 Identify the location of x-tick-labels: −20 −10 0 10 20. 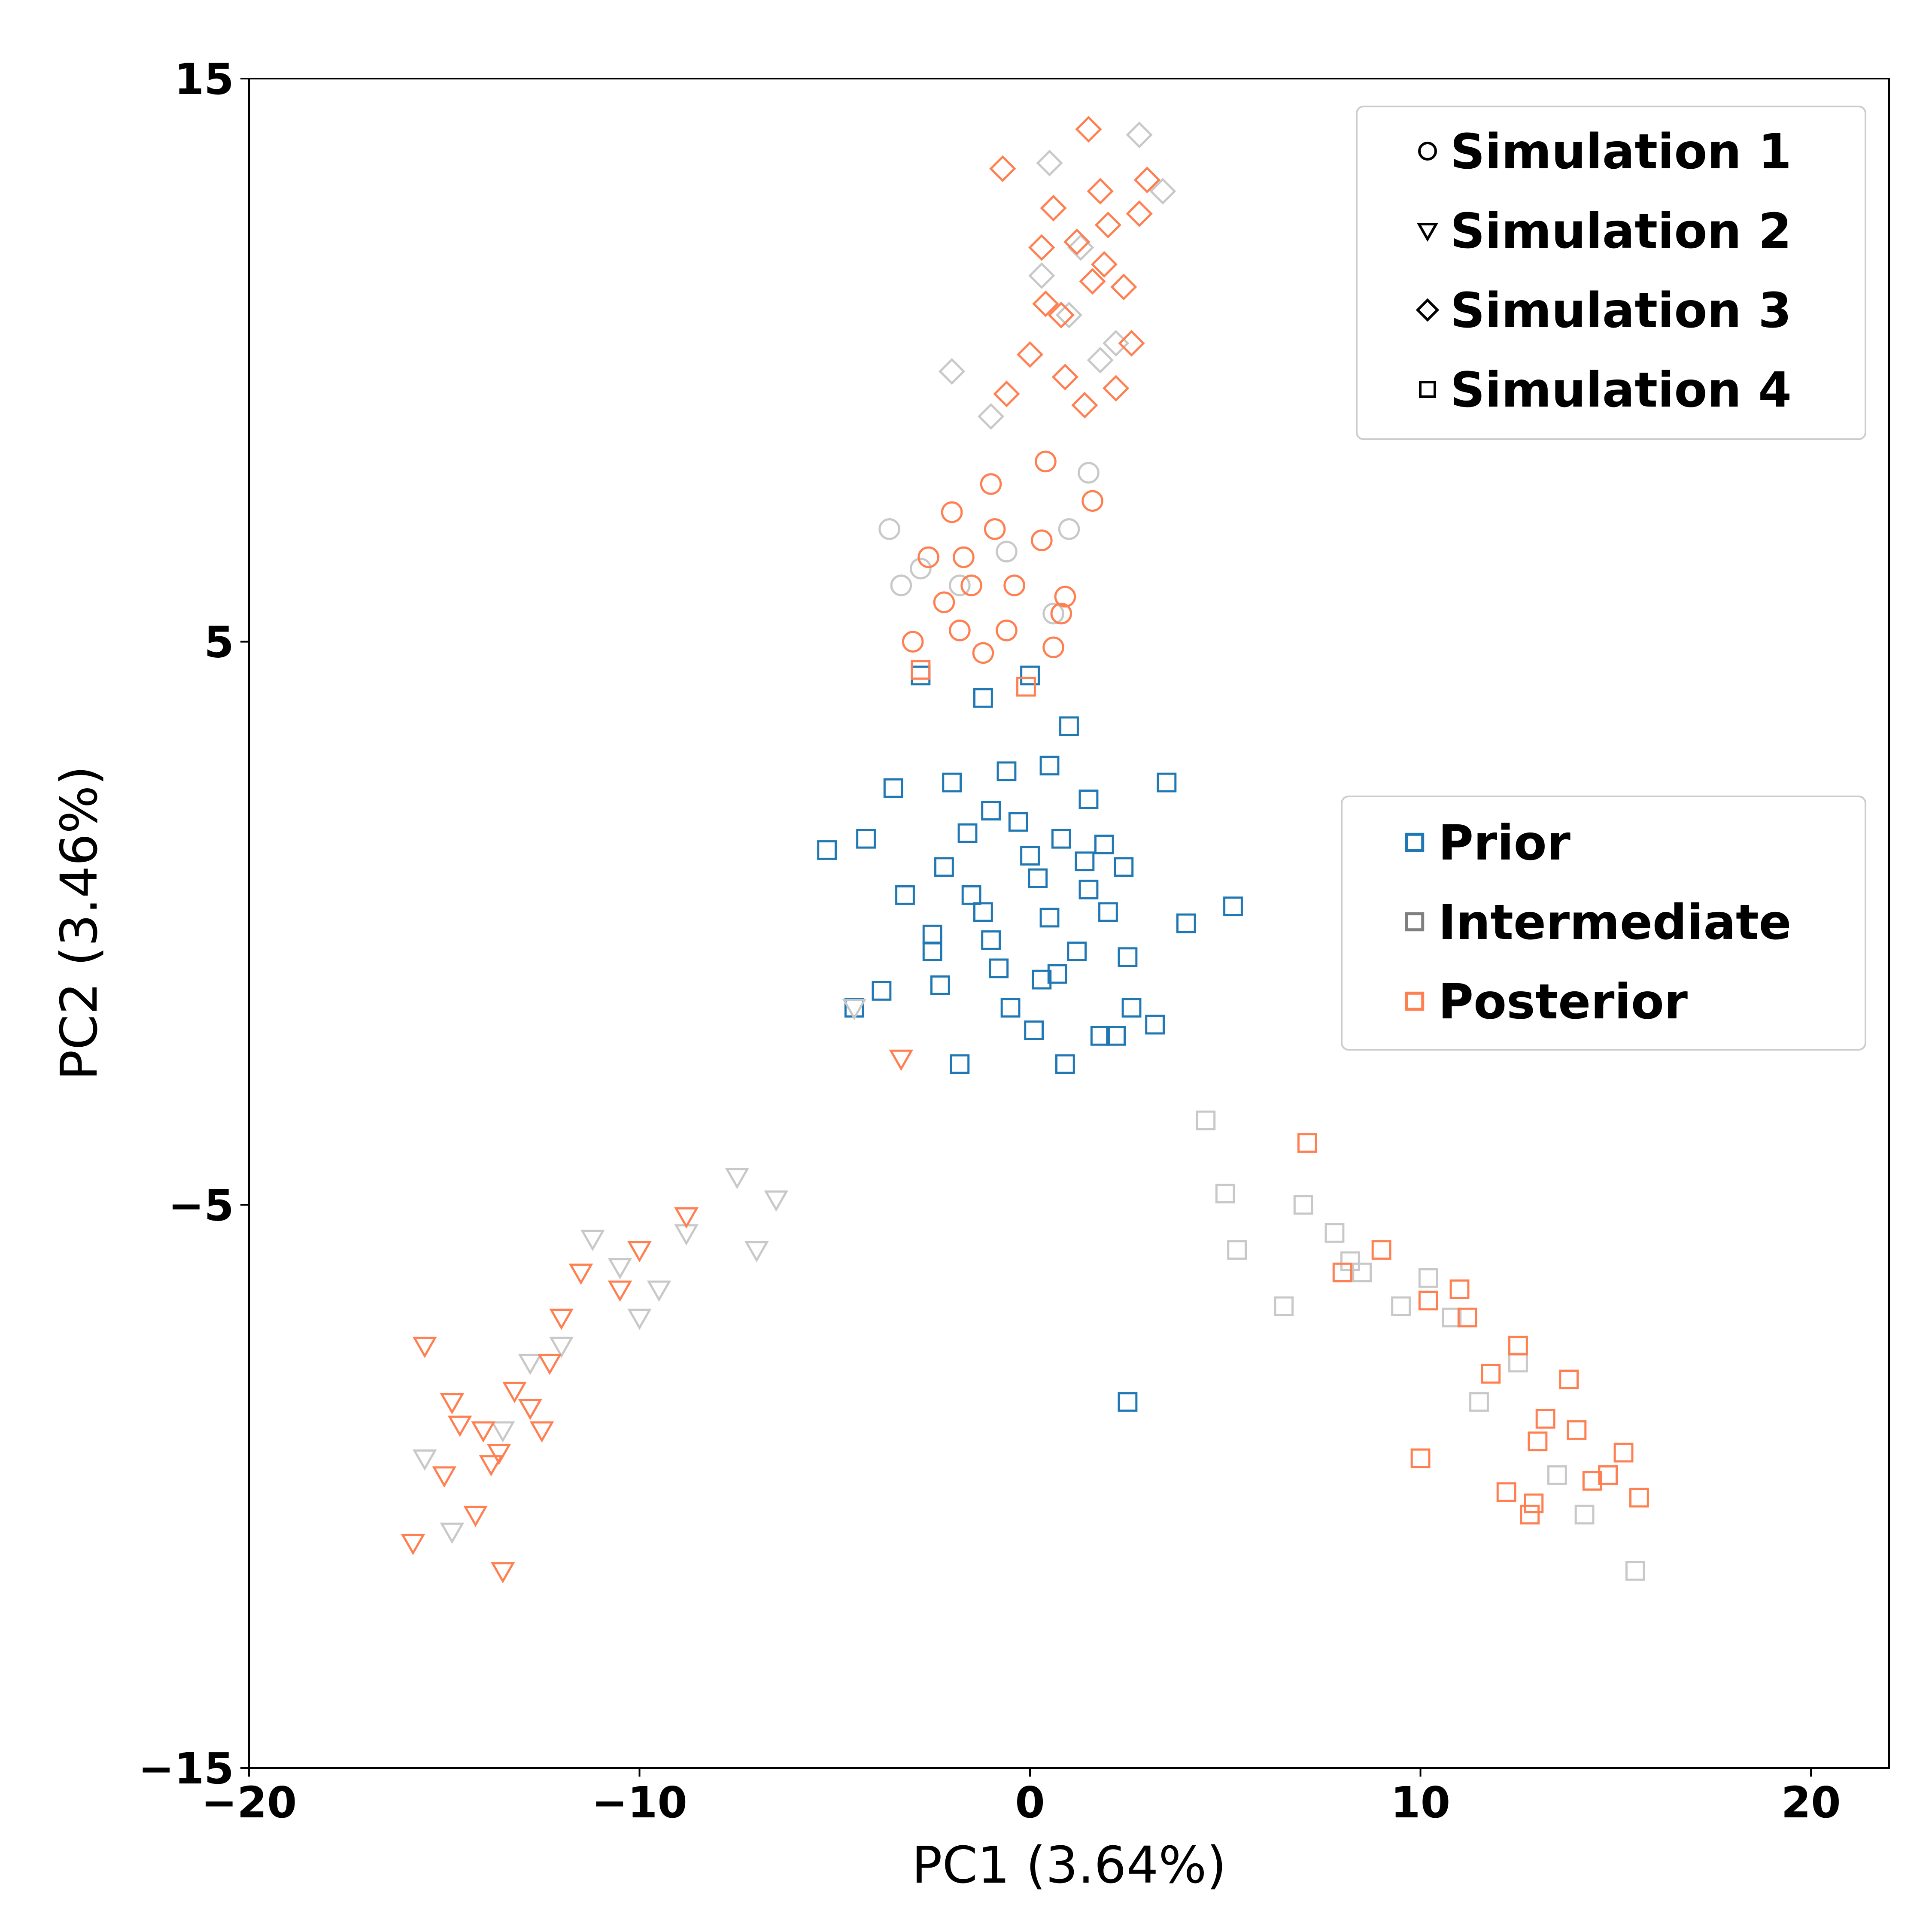
(1021, 1802).